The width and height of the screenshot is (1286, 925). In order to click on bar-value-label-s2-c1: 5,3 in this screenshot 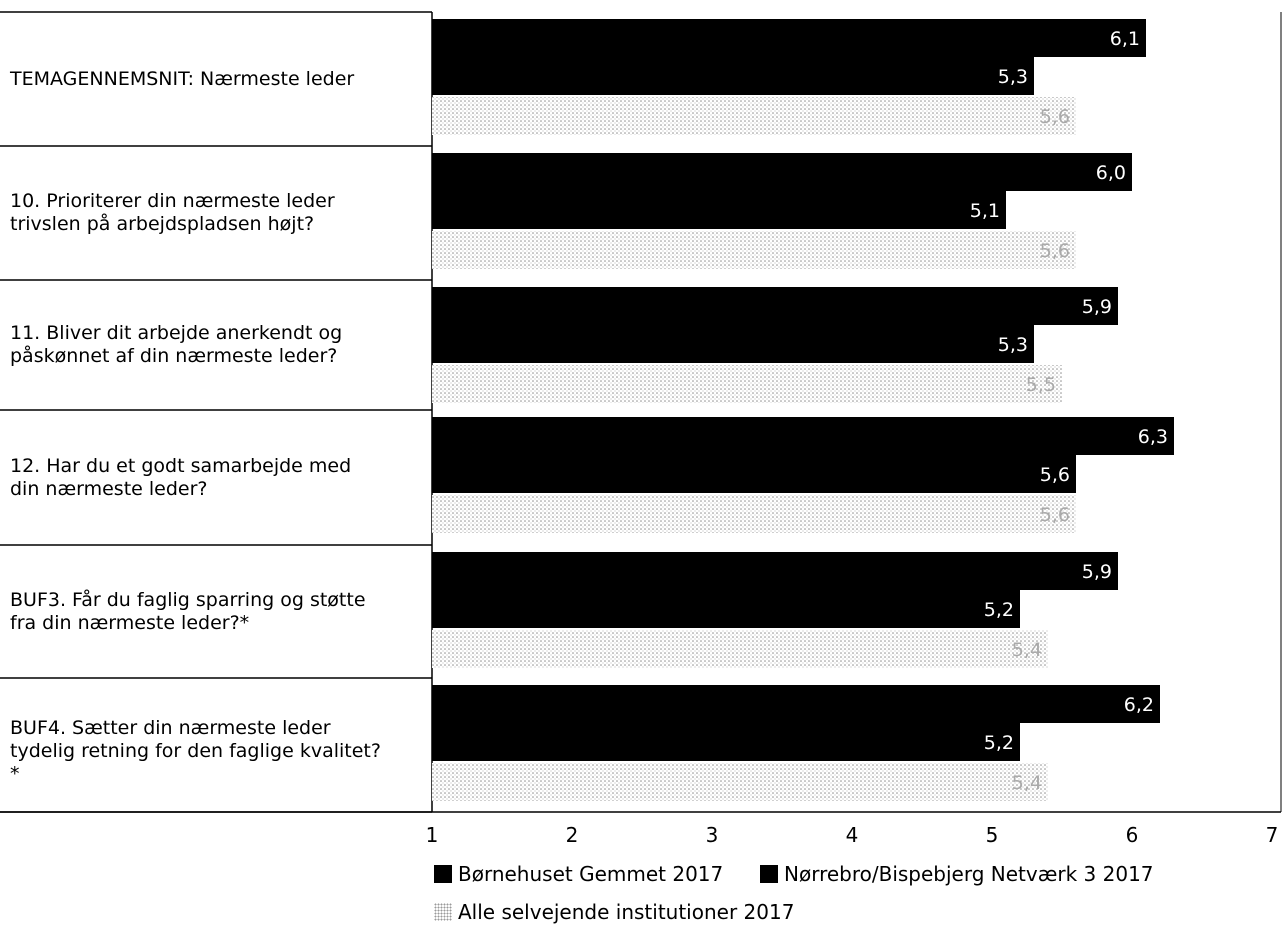, I will do `click(1013, 77)`.